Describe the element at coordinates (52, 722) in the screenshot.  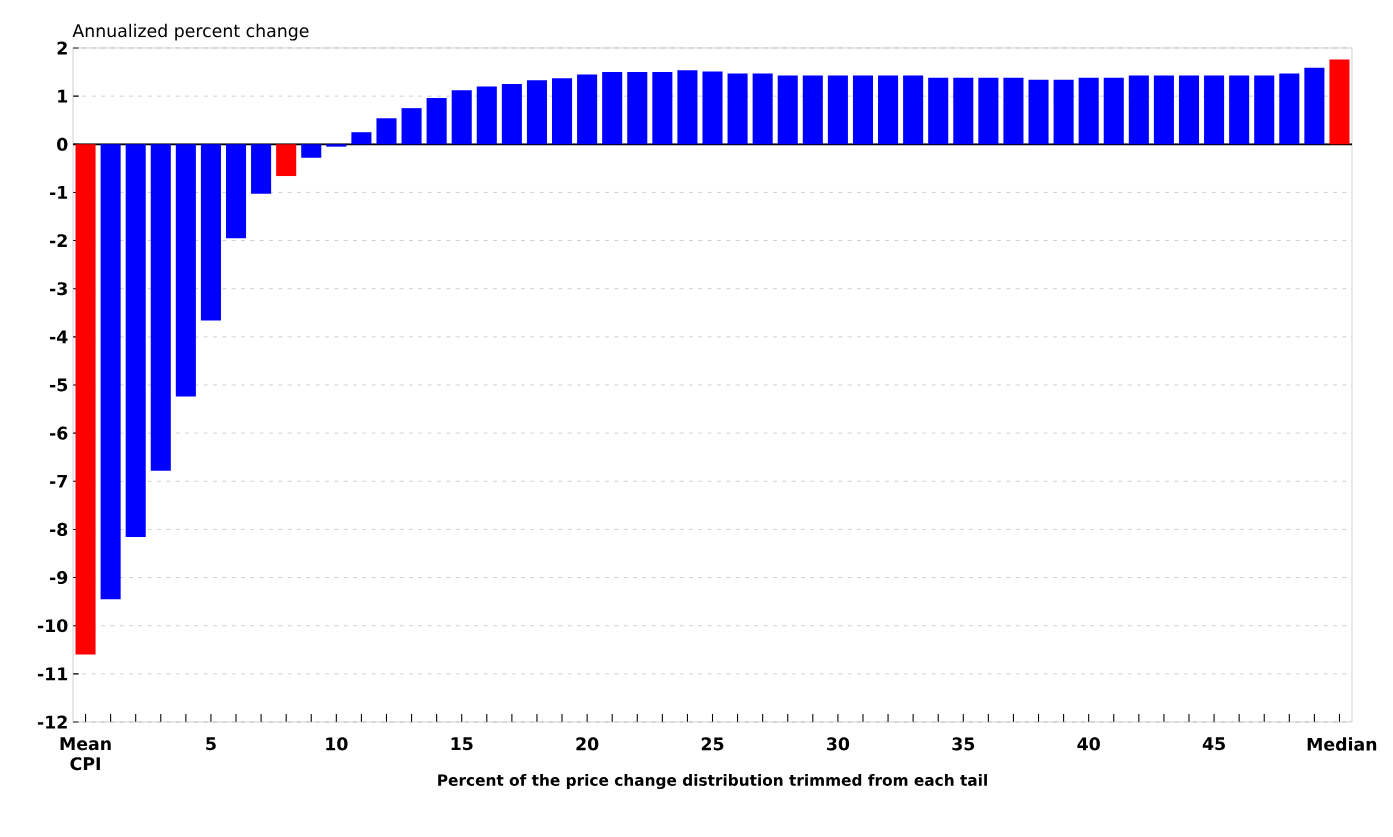
I see `y-tick-label: -12` at that location.